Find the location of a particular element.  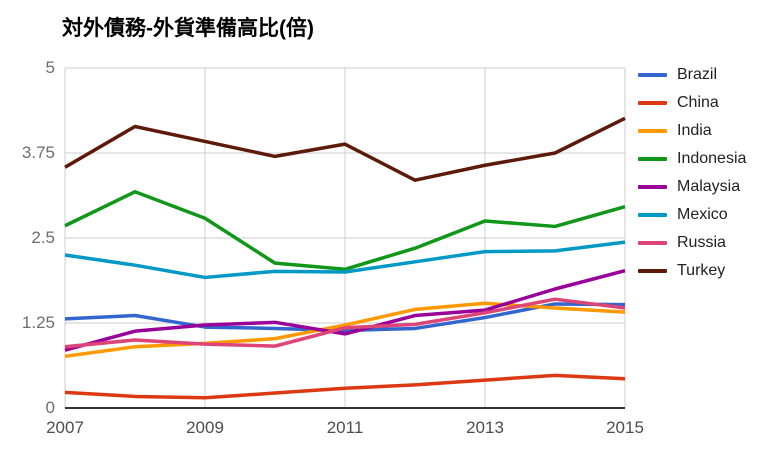

legend-item-china: China is located at coordinates (706, 103).